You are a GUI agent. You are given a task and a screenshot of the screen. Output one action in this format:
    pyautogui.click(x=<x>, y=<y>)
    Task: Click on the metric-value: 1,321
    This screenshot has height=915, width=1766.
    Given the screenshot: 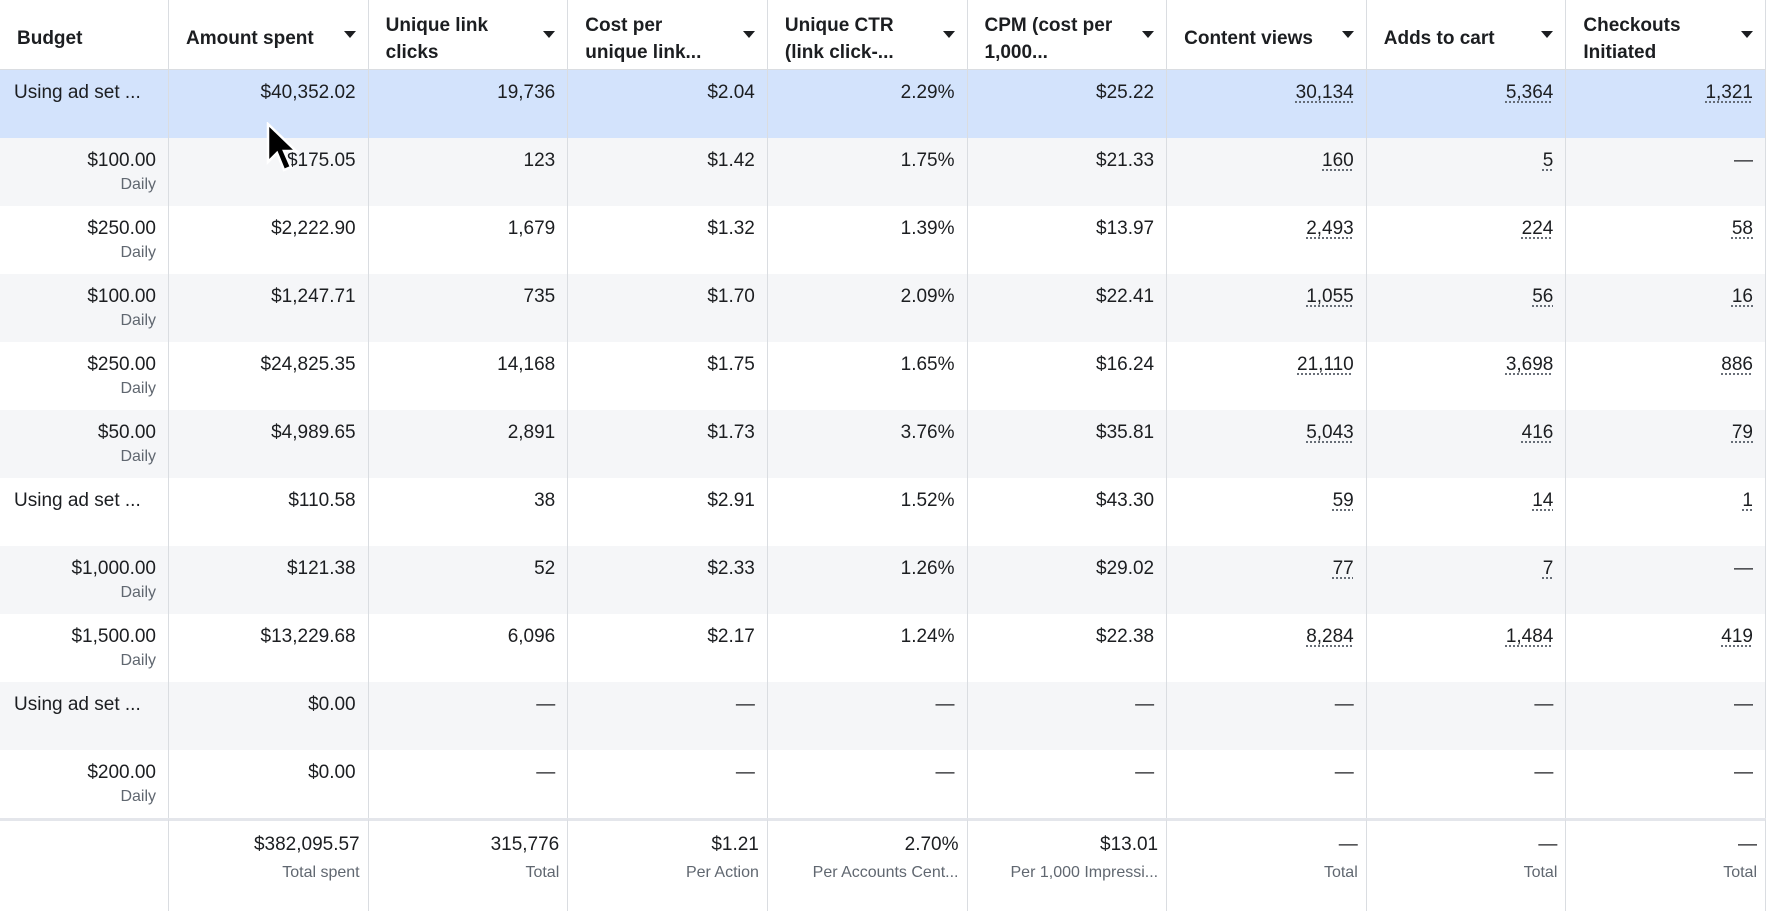 What is the action you would take?
    pyautogui.click(x=1729, y=92)
    